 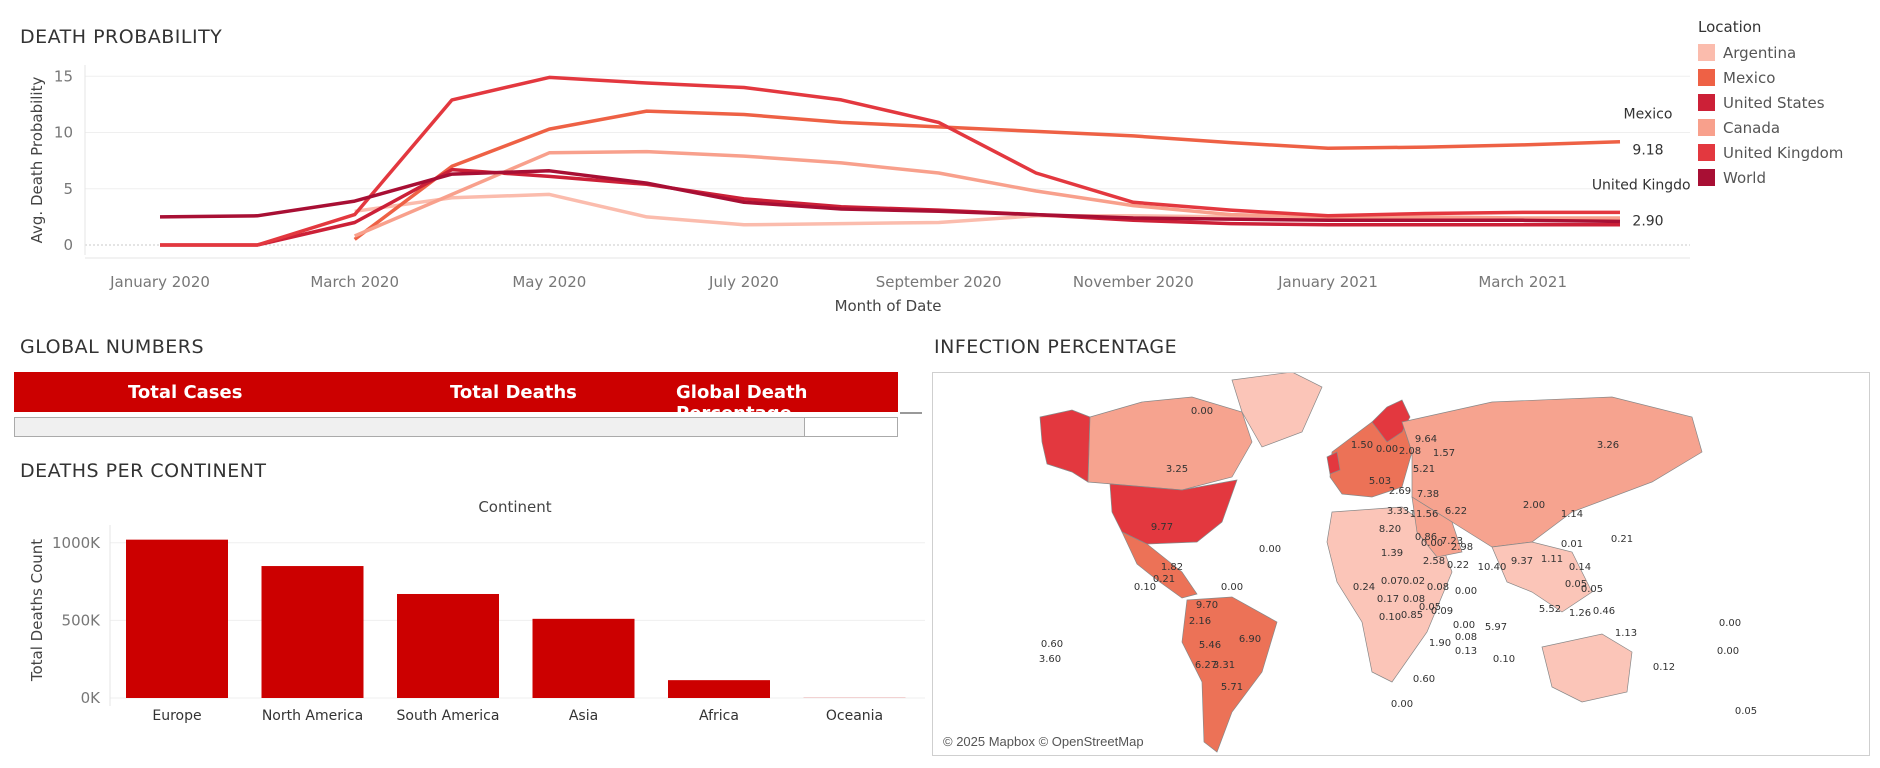 I want to click on map-value-label: 1.57, so click(x=1444, y=453).